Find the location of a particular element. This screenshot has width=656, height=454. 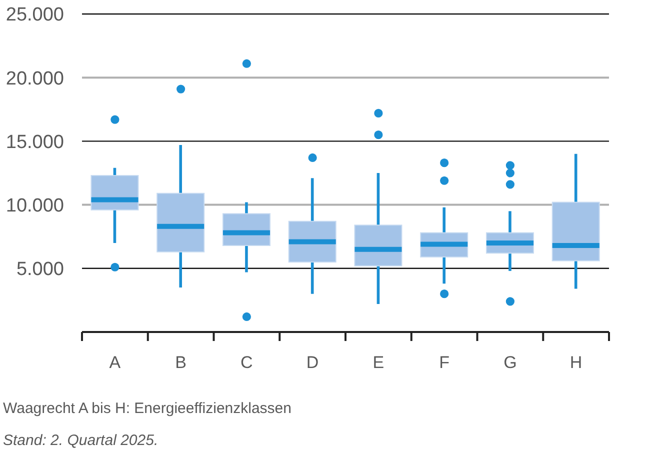

text: Stand: 2. Quartal 2025. is located at coordinates (80, 441).